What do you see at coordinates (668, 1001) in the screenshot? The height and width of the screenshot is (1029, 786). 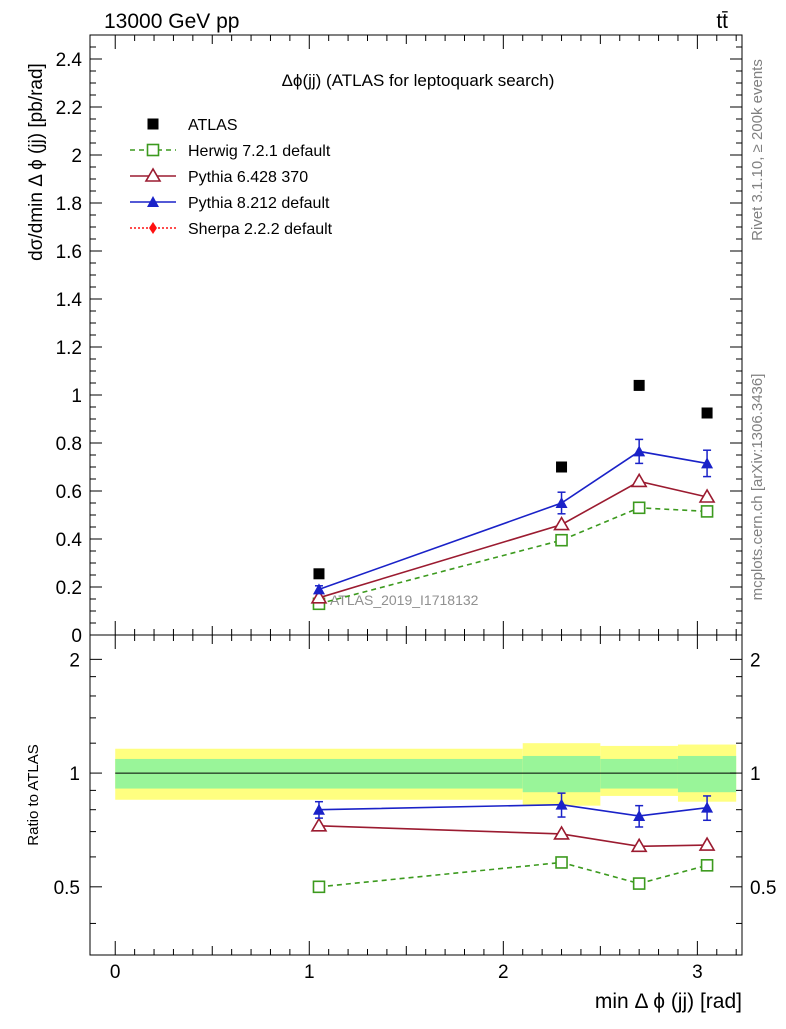 I see `x-axis-title: min Δ ϕ (jj) [rad]` at bounding box center [668, 1001].